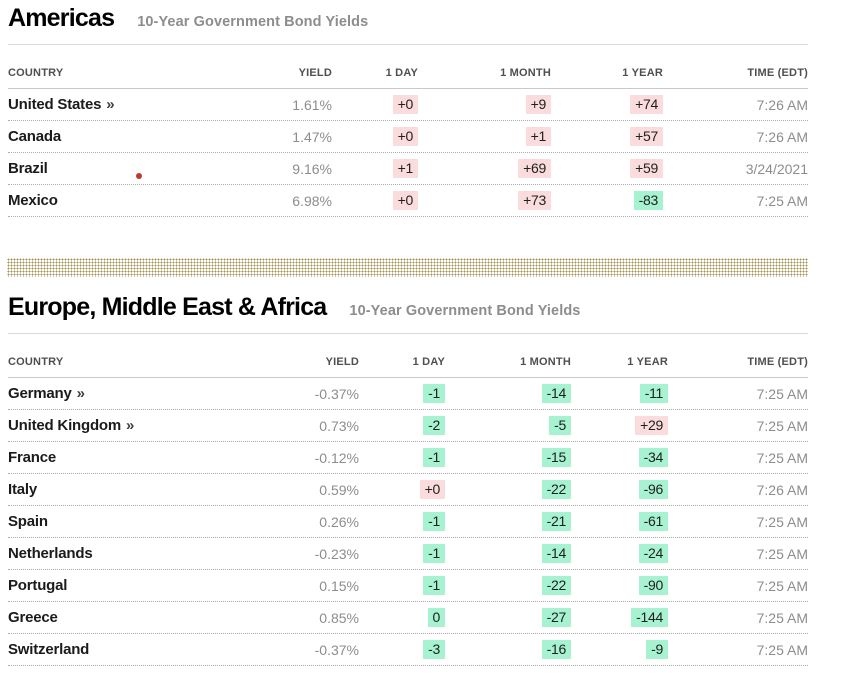 This screenshot has height=684, width=851. What do you see at coordinates (405, 136) in the screenshot?
I see `change-badge: +0` at bounding box center [405, 136].